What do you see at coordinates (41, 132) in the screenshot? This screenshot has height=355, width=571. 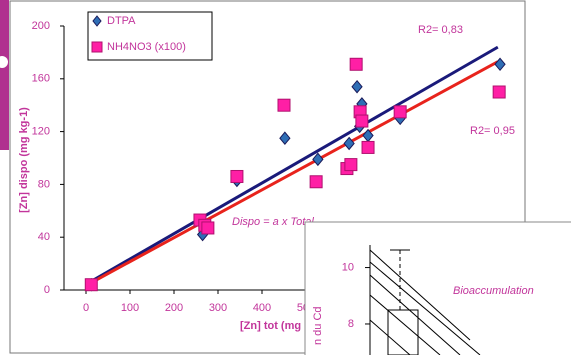 I see `y-tick-label: 120` at bounding box center [41, 132].